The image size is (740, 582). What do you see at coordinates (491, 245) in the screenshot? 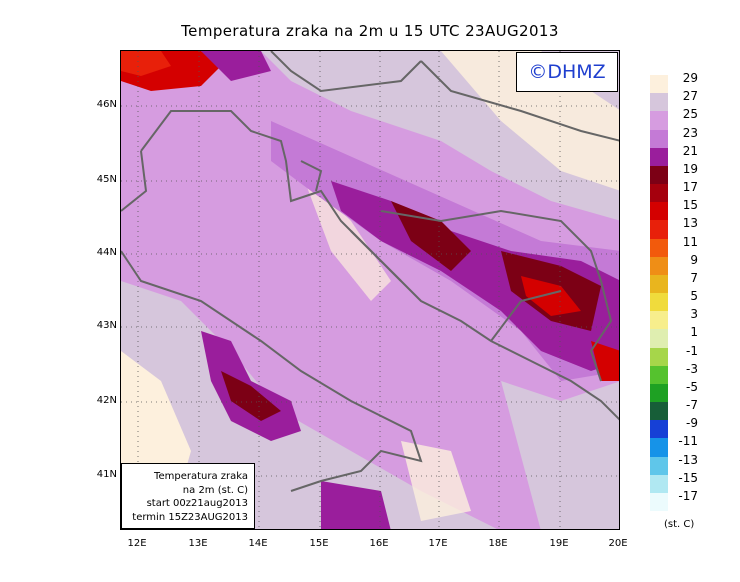
I see `sava-border` at bounding box center [491, 245].